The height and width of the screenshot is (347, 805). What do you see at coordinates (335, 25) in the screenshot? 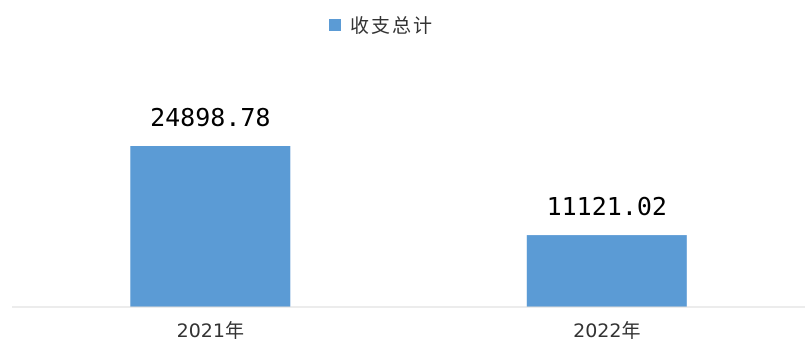
I see `legend-swatch` at bounding box center [335, 25].